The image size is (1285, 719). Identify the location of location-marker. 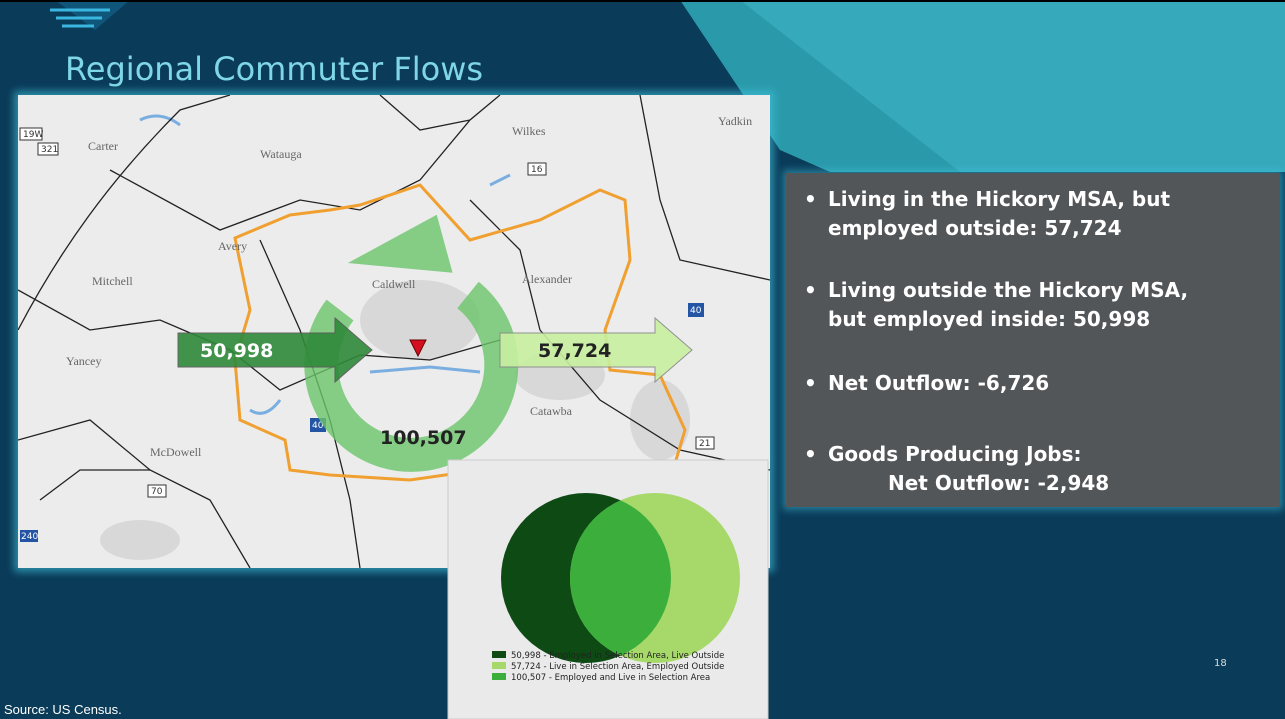
(418, 348).